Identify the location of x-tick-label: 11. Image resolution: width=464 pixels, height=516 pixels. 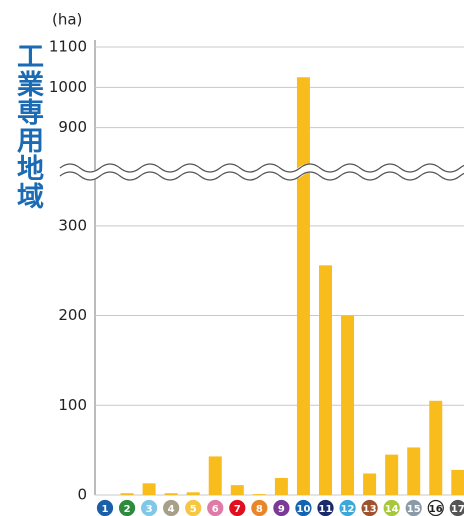
(326, 509).